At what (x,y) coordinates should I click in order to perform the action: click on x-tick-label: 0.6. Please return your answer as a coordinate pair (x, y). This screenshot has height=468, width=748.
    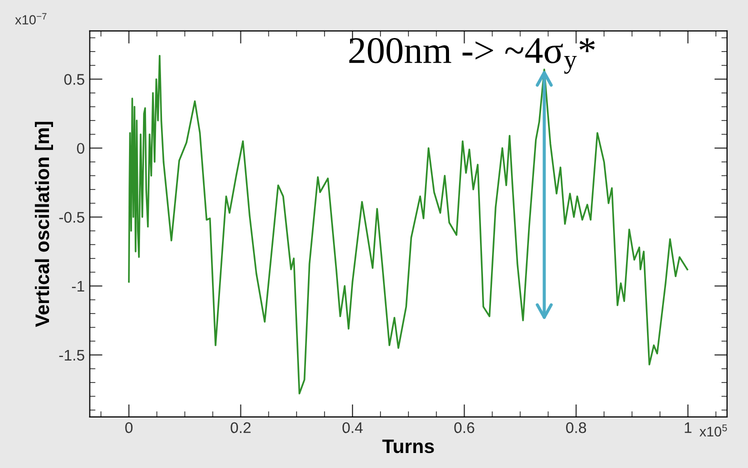
    Looking at the image, I should click on (464, 428).